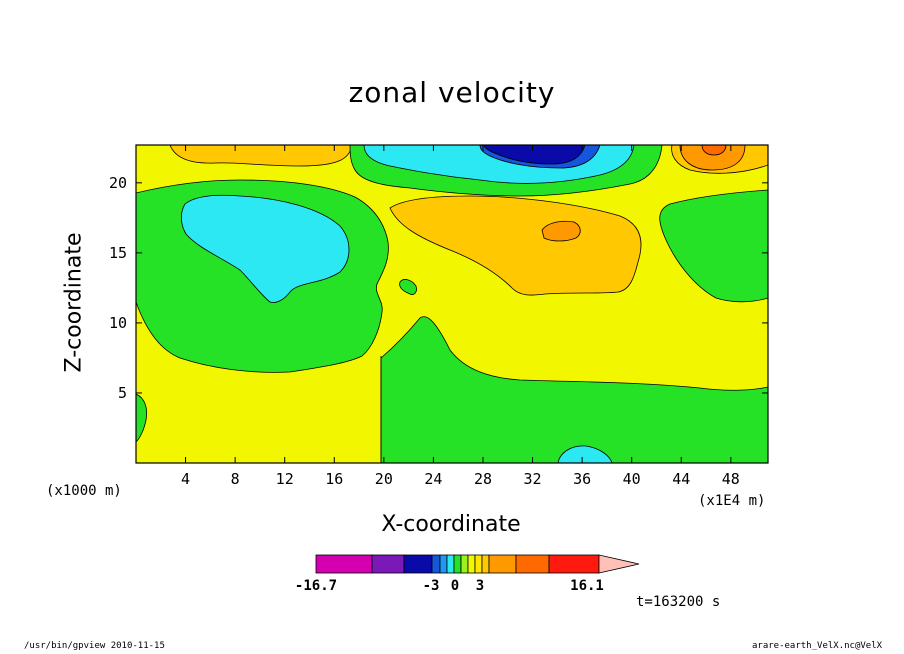 The width and height of the screenshot is (904, 654). I want to click on region-orange-top-left, so click(261, 156).